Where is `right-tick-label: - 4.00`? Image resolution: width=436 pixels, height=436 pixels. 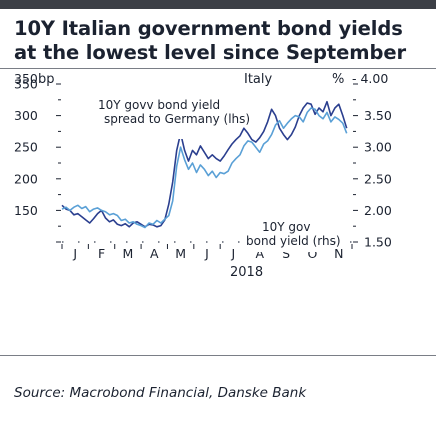
right-tick-label: - 4.00 is located at coordinates (370, 78).